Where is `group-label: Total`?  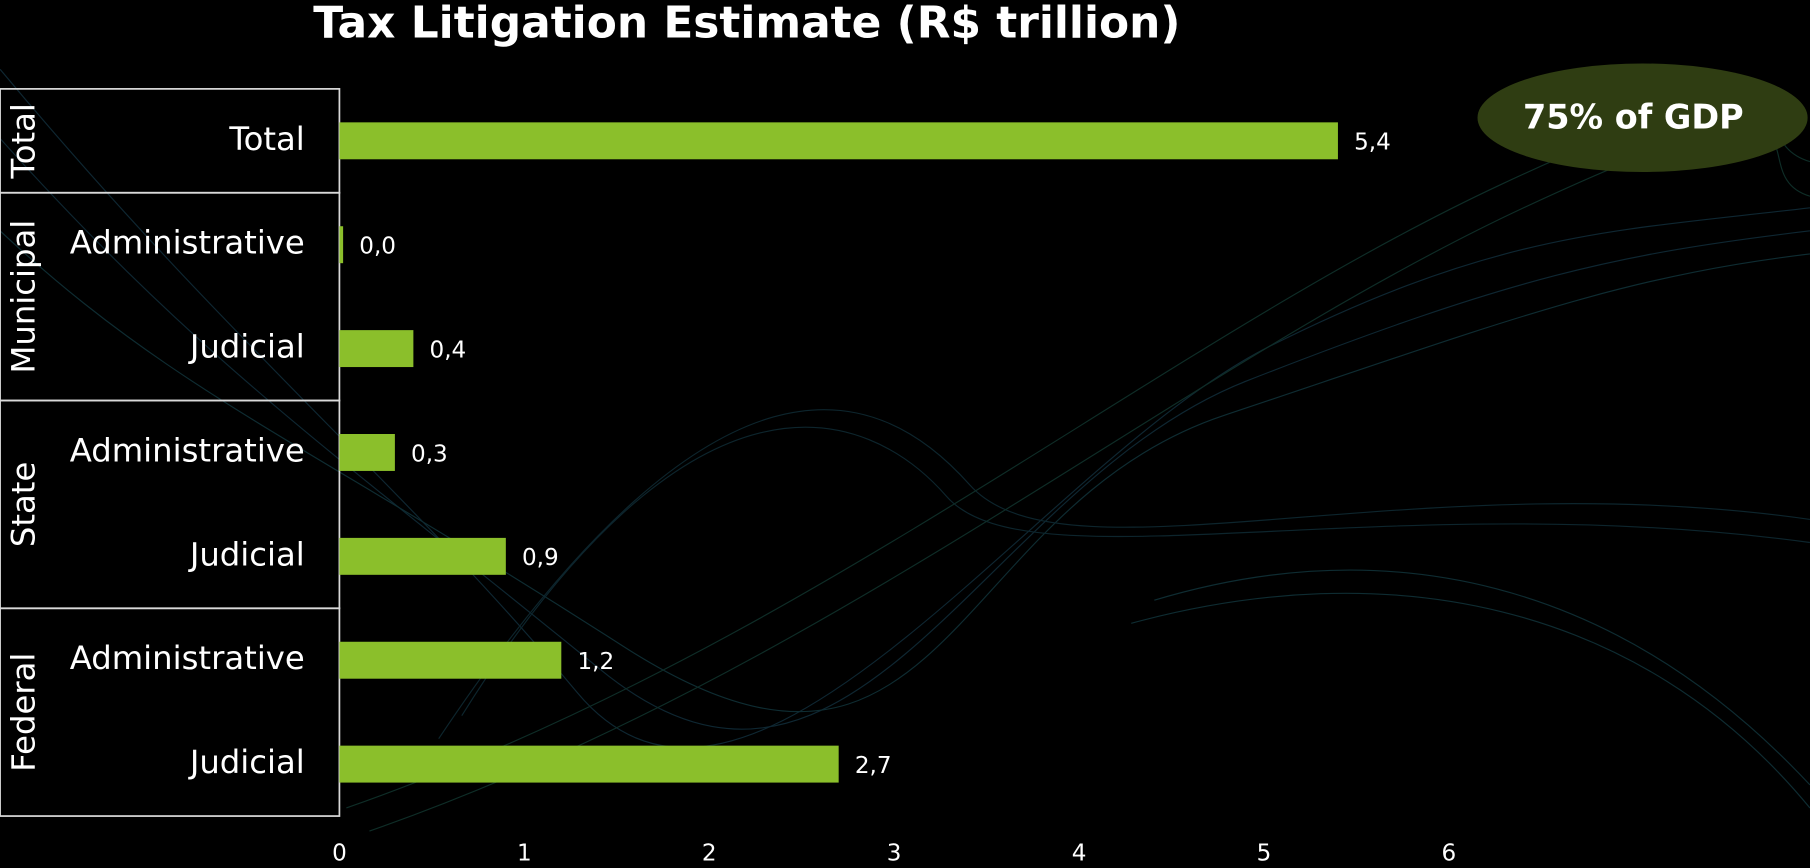
group-label: Total is located at coordinates (23, 141).